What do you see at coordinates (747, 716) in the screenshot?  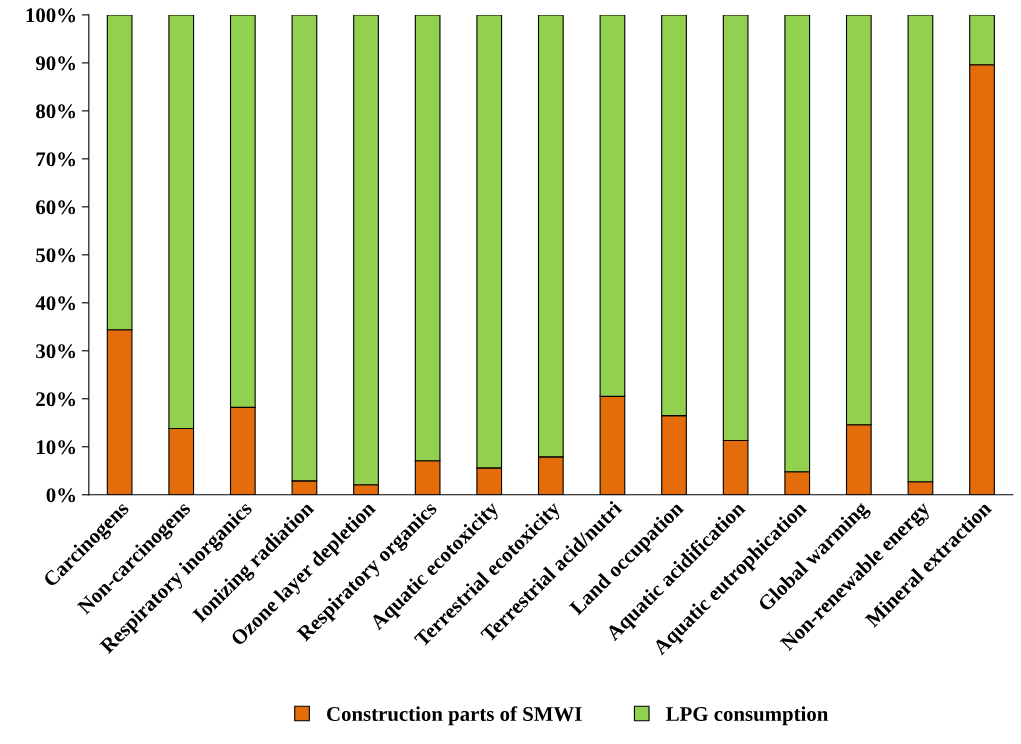 I see `legend-label: LPG consumption` at bounding box center [747, 716].